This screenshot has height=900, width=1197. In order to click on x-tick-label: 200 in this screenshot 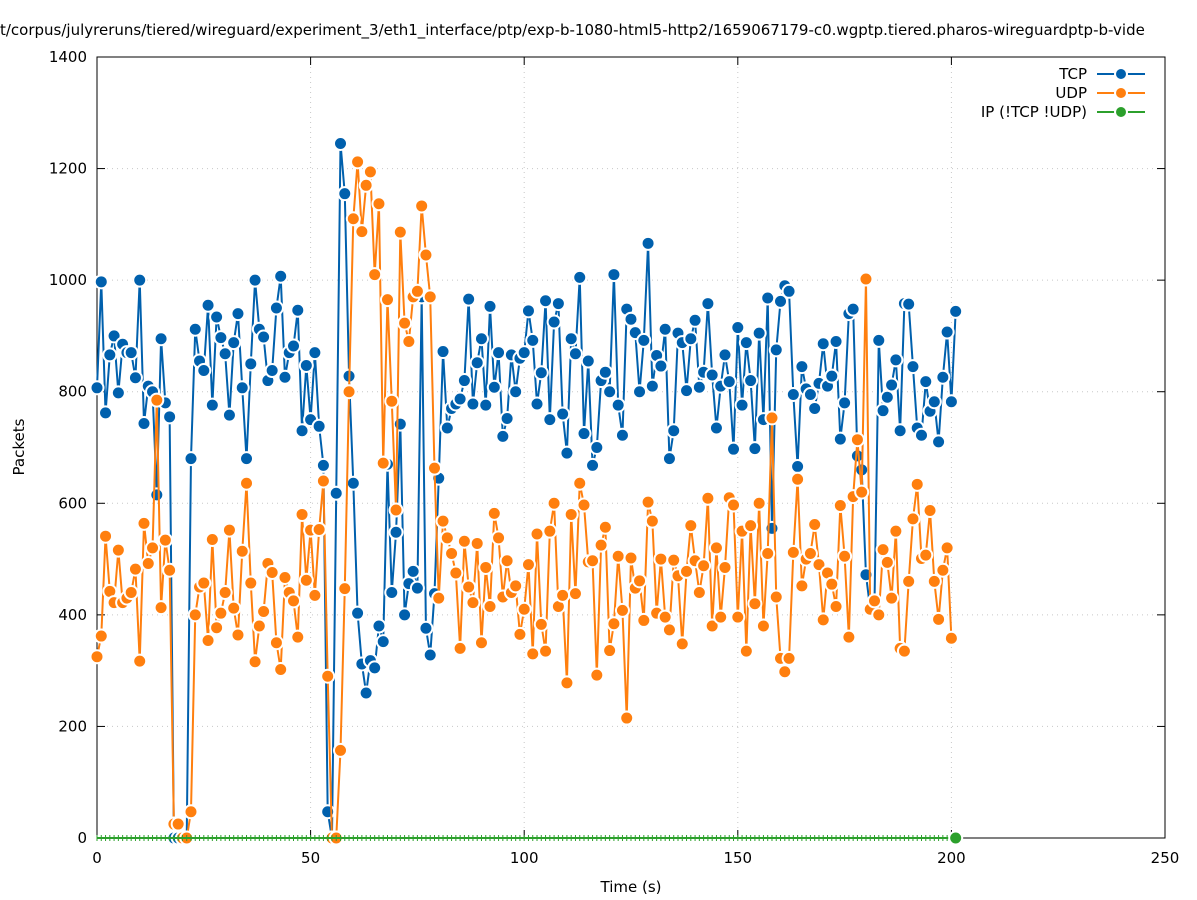, I will do `click(951, 858)`.